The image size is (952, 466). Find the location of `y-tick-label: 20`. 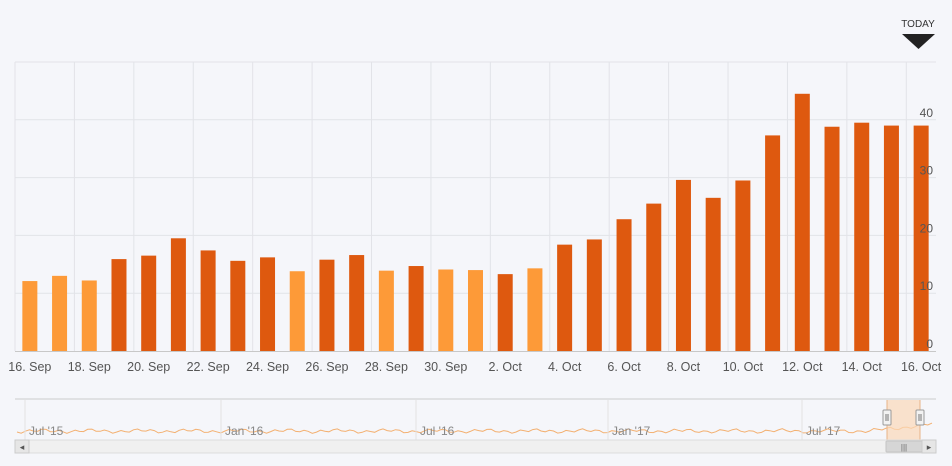

y-tick-label: 20 is located at coordinates (927, 228).